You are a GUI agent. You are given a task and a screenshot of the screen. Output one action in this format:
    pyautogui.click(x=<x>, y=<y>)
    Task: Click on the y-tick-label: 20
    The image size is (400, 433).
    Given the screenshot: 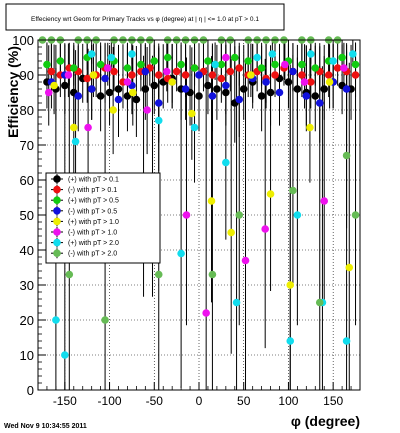 What is the action you would take?
    pyautogui.click(x=27, y=320)
    